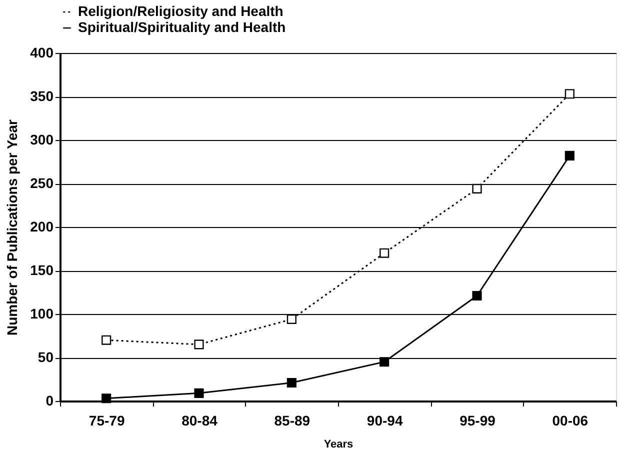 Image resolution: width=622 pixels, height=454 pixels. Describe the element at coordinates (106, 420) in the screenshot. I see `x-tick-label: 75-79` at that location.